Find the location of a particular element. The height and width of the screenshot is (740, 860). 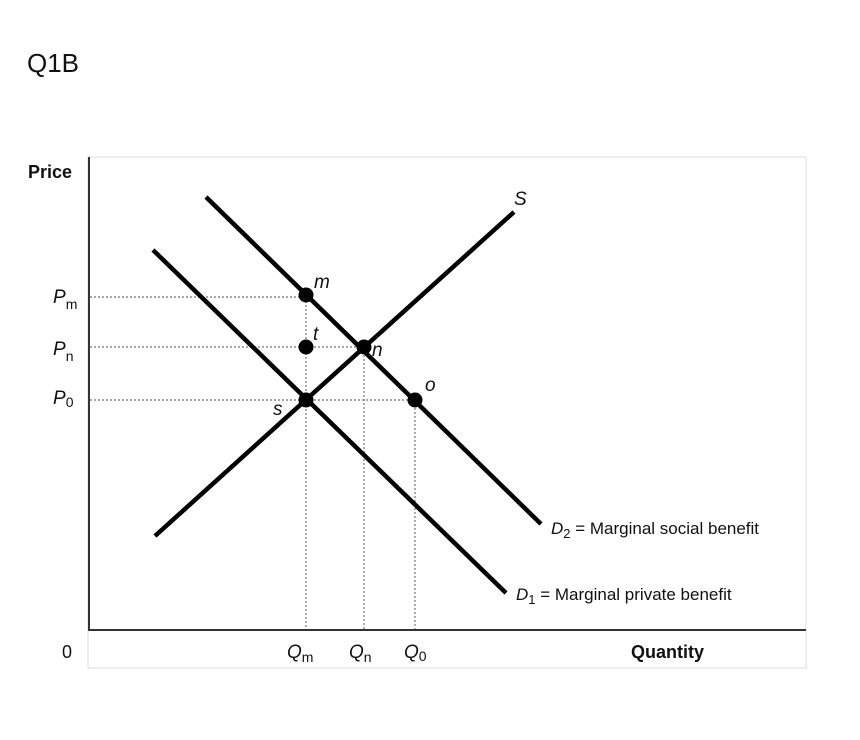

point-n-label: n is located at coordinates (377, 350).